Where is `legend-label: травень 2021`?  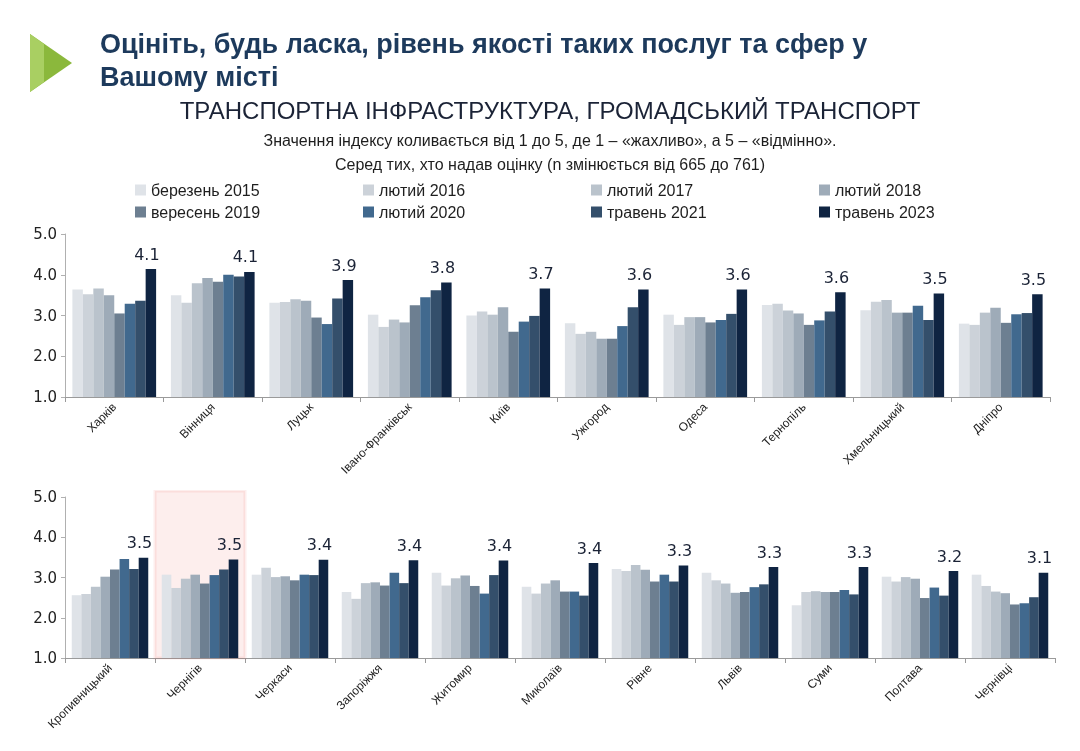
legend-label: травень 2021 is located at coordinates (657, 212).